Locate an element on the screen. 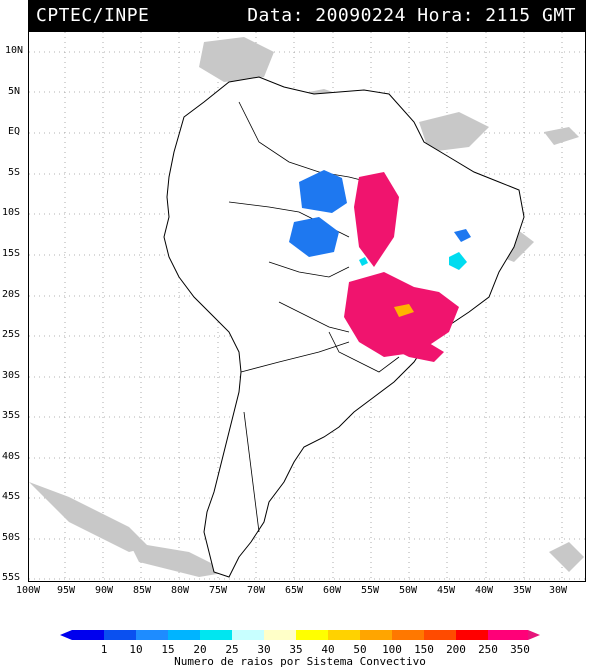 The image size is (600, 670). colorbar-tick: 50 is located at coordinates (360, 649).